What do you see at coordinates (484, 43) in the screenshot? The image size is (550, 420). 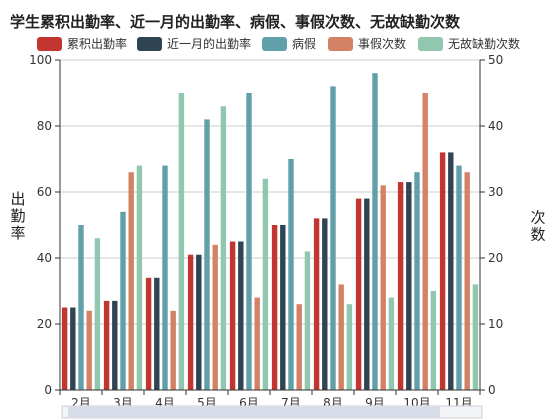 I see `legend-label: 无故缺勤次数` at bounding box center [484, 43].